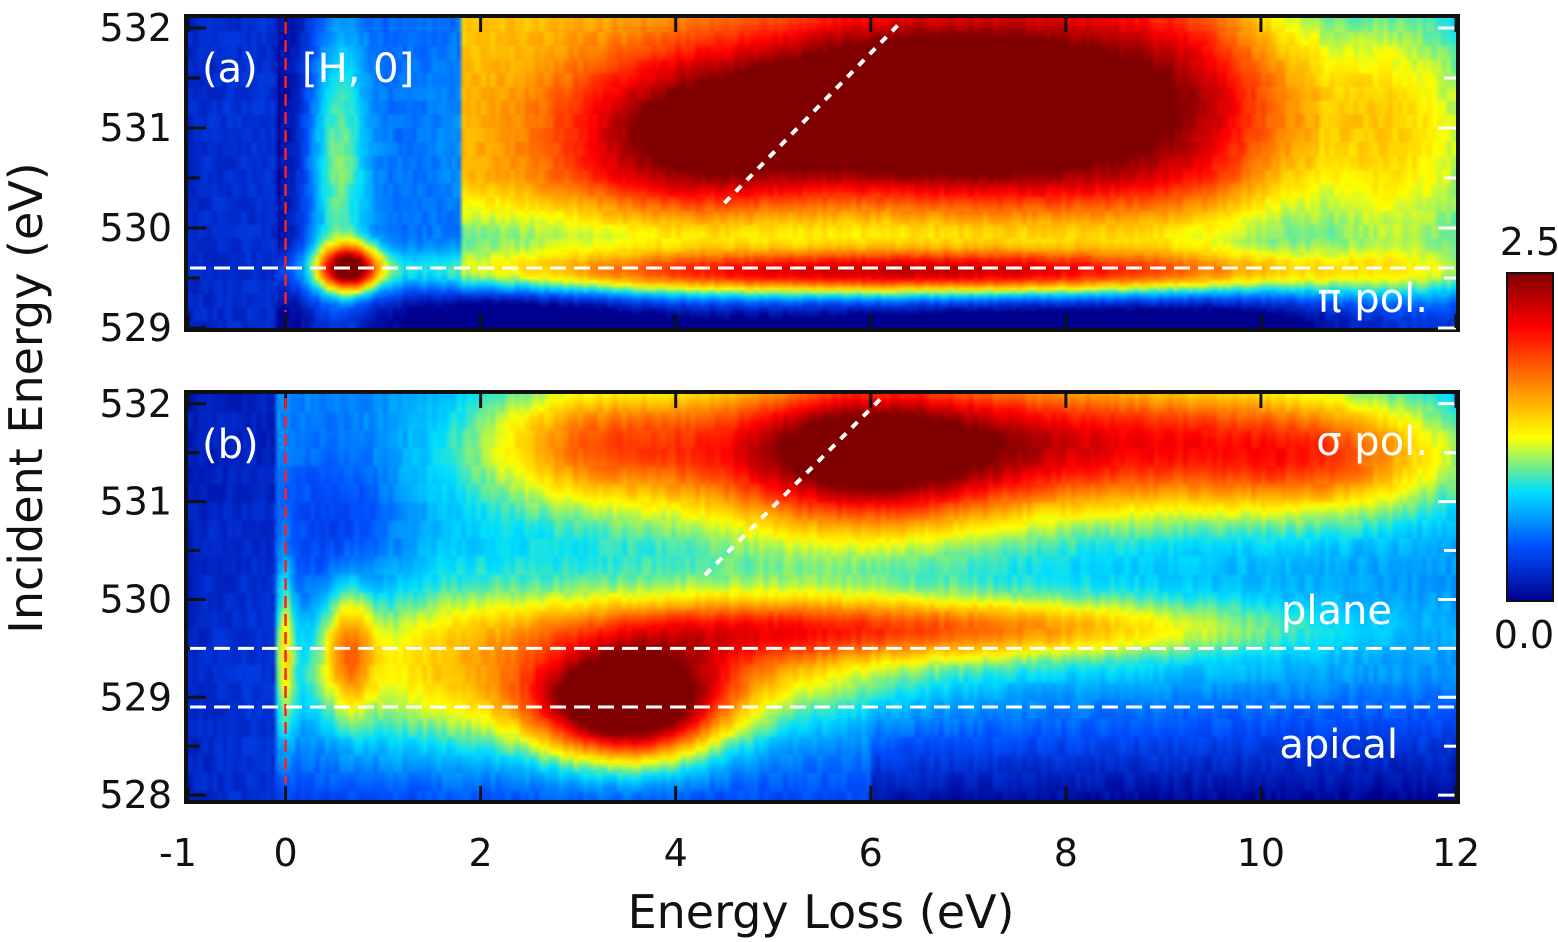 The image size is (1558, 942). Describe the element at coordinates (1529, 242) in the screenshot. I see `colorbar-max-label: 2.5` at that location.